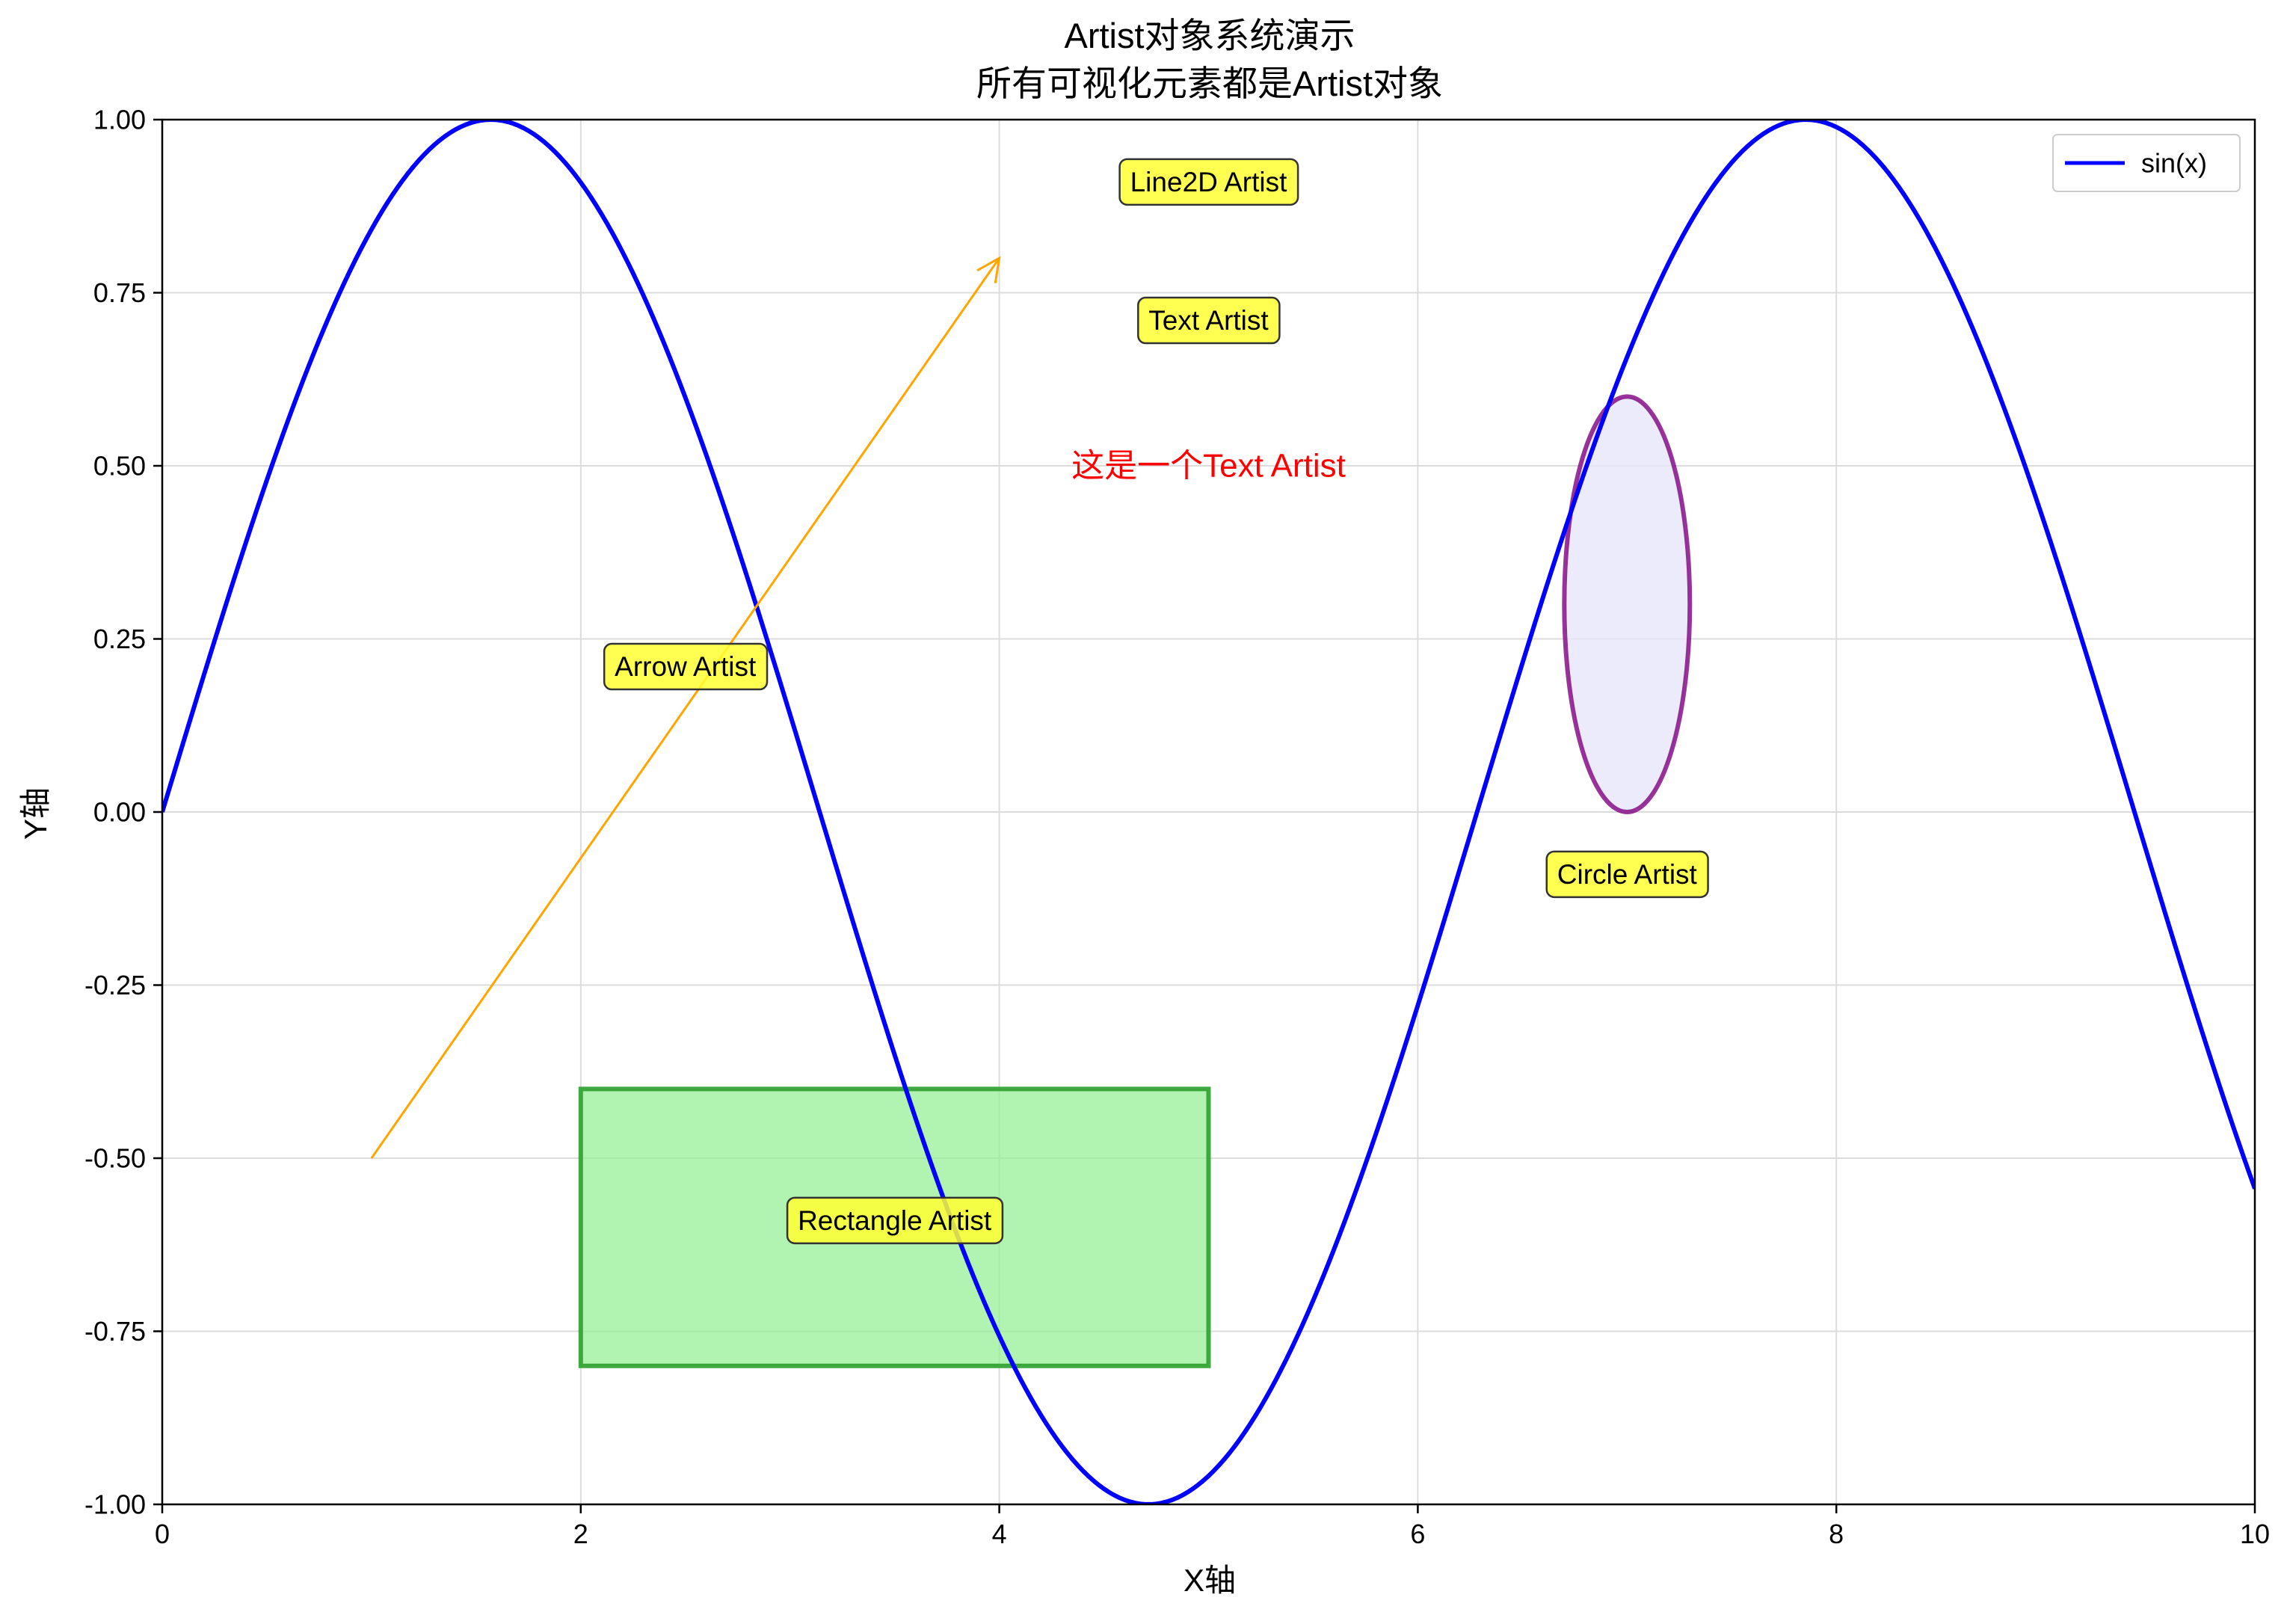 This screenshot has width=2287, height=1624. I want to click on annotation-text: Circle Artist, so click(1627, 875).